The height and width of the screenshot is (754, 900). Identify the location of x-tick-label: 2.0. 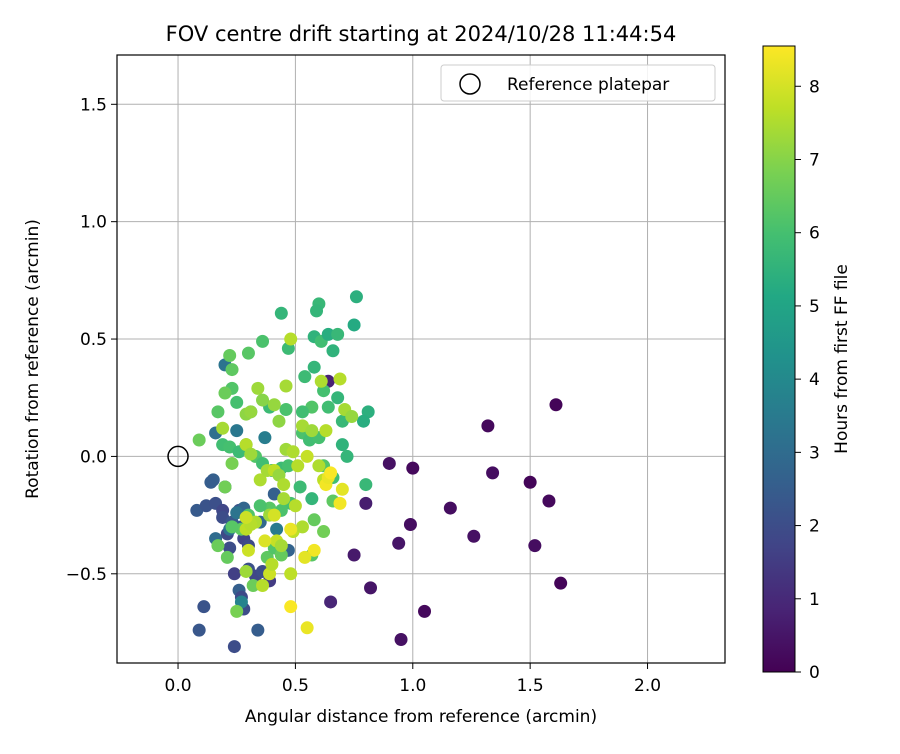
(647, 686).